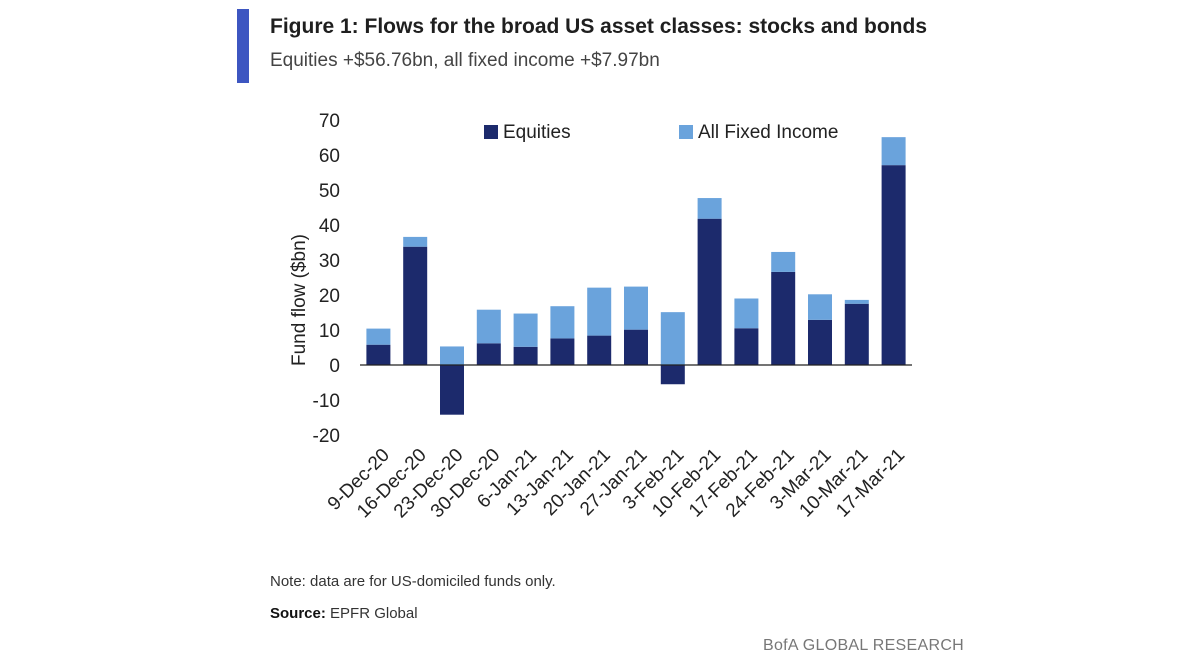 The height and width of the screenshot is (672, 1200). What do you see at coordinates (661, 132) in the screenshot?
I see `chart-legend: Equities All Fixed Income` at bounding box center [661, 132].